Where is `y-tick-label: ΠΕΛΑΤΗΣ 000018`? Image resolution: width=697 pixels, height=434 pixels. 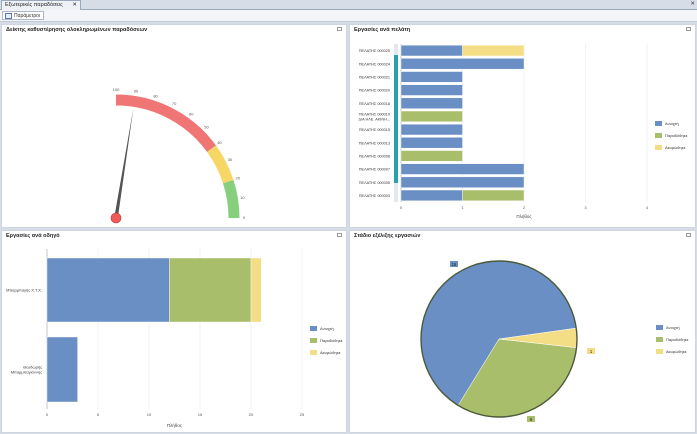
y-tick-label: ΠΕΛΑΤΗΣ 000018 is located at coordinates (374, 104).